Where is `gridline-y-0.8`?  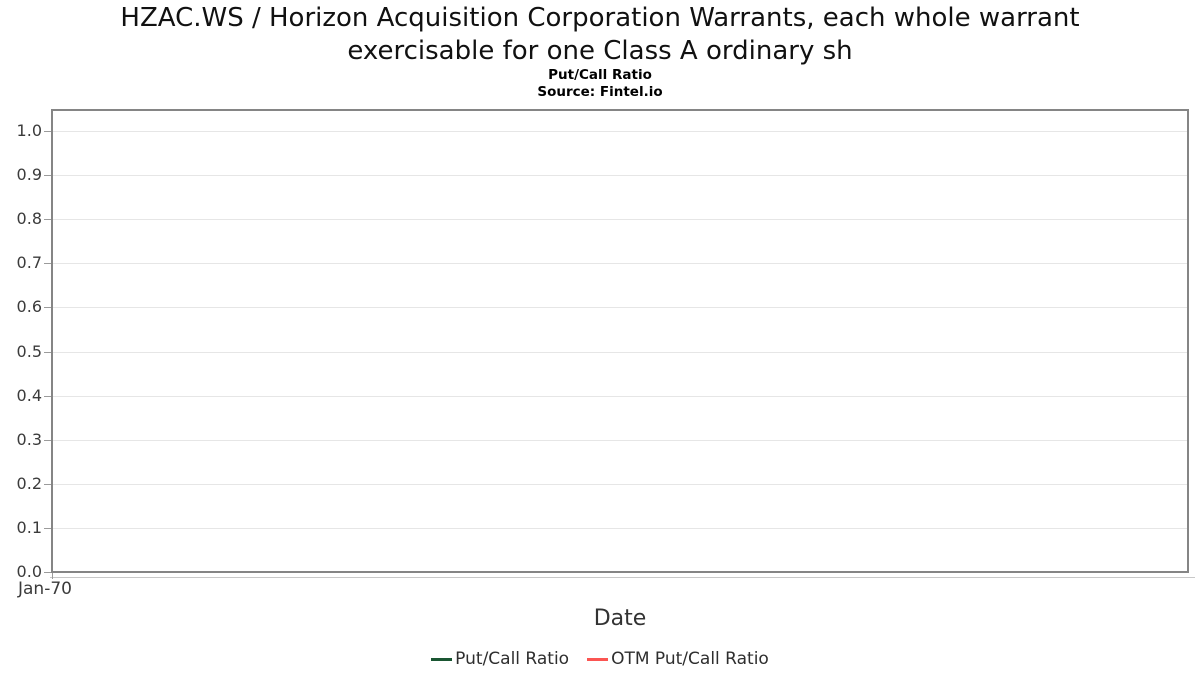
gridline-y-0.8 is located at coordinates (620, 219).